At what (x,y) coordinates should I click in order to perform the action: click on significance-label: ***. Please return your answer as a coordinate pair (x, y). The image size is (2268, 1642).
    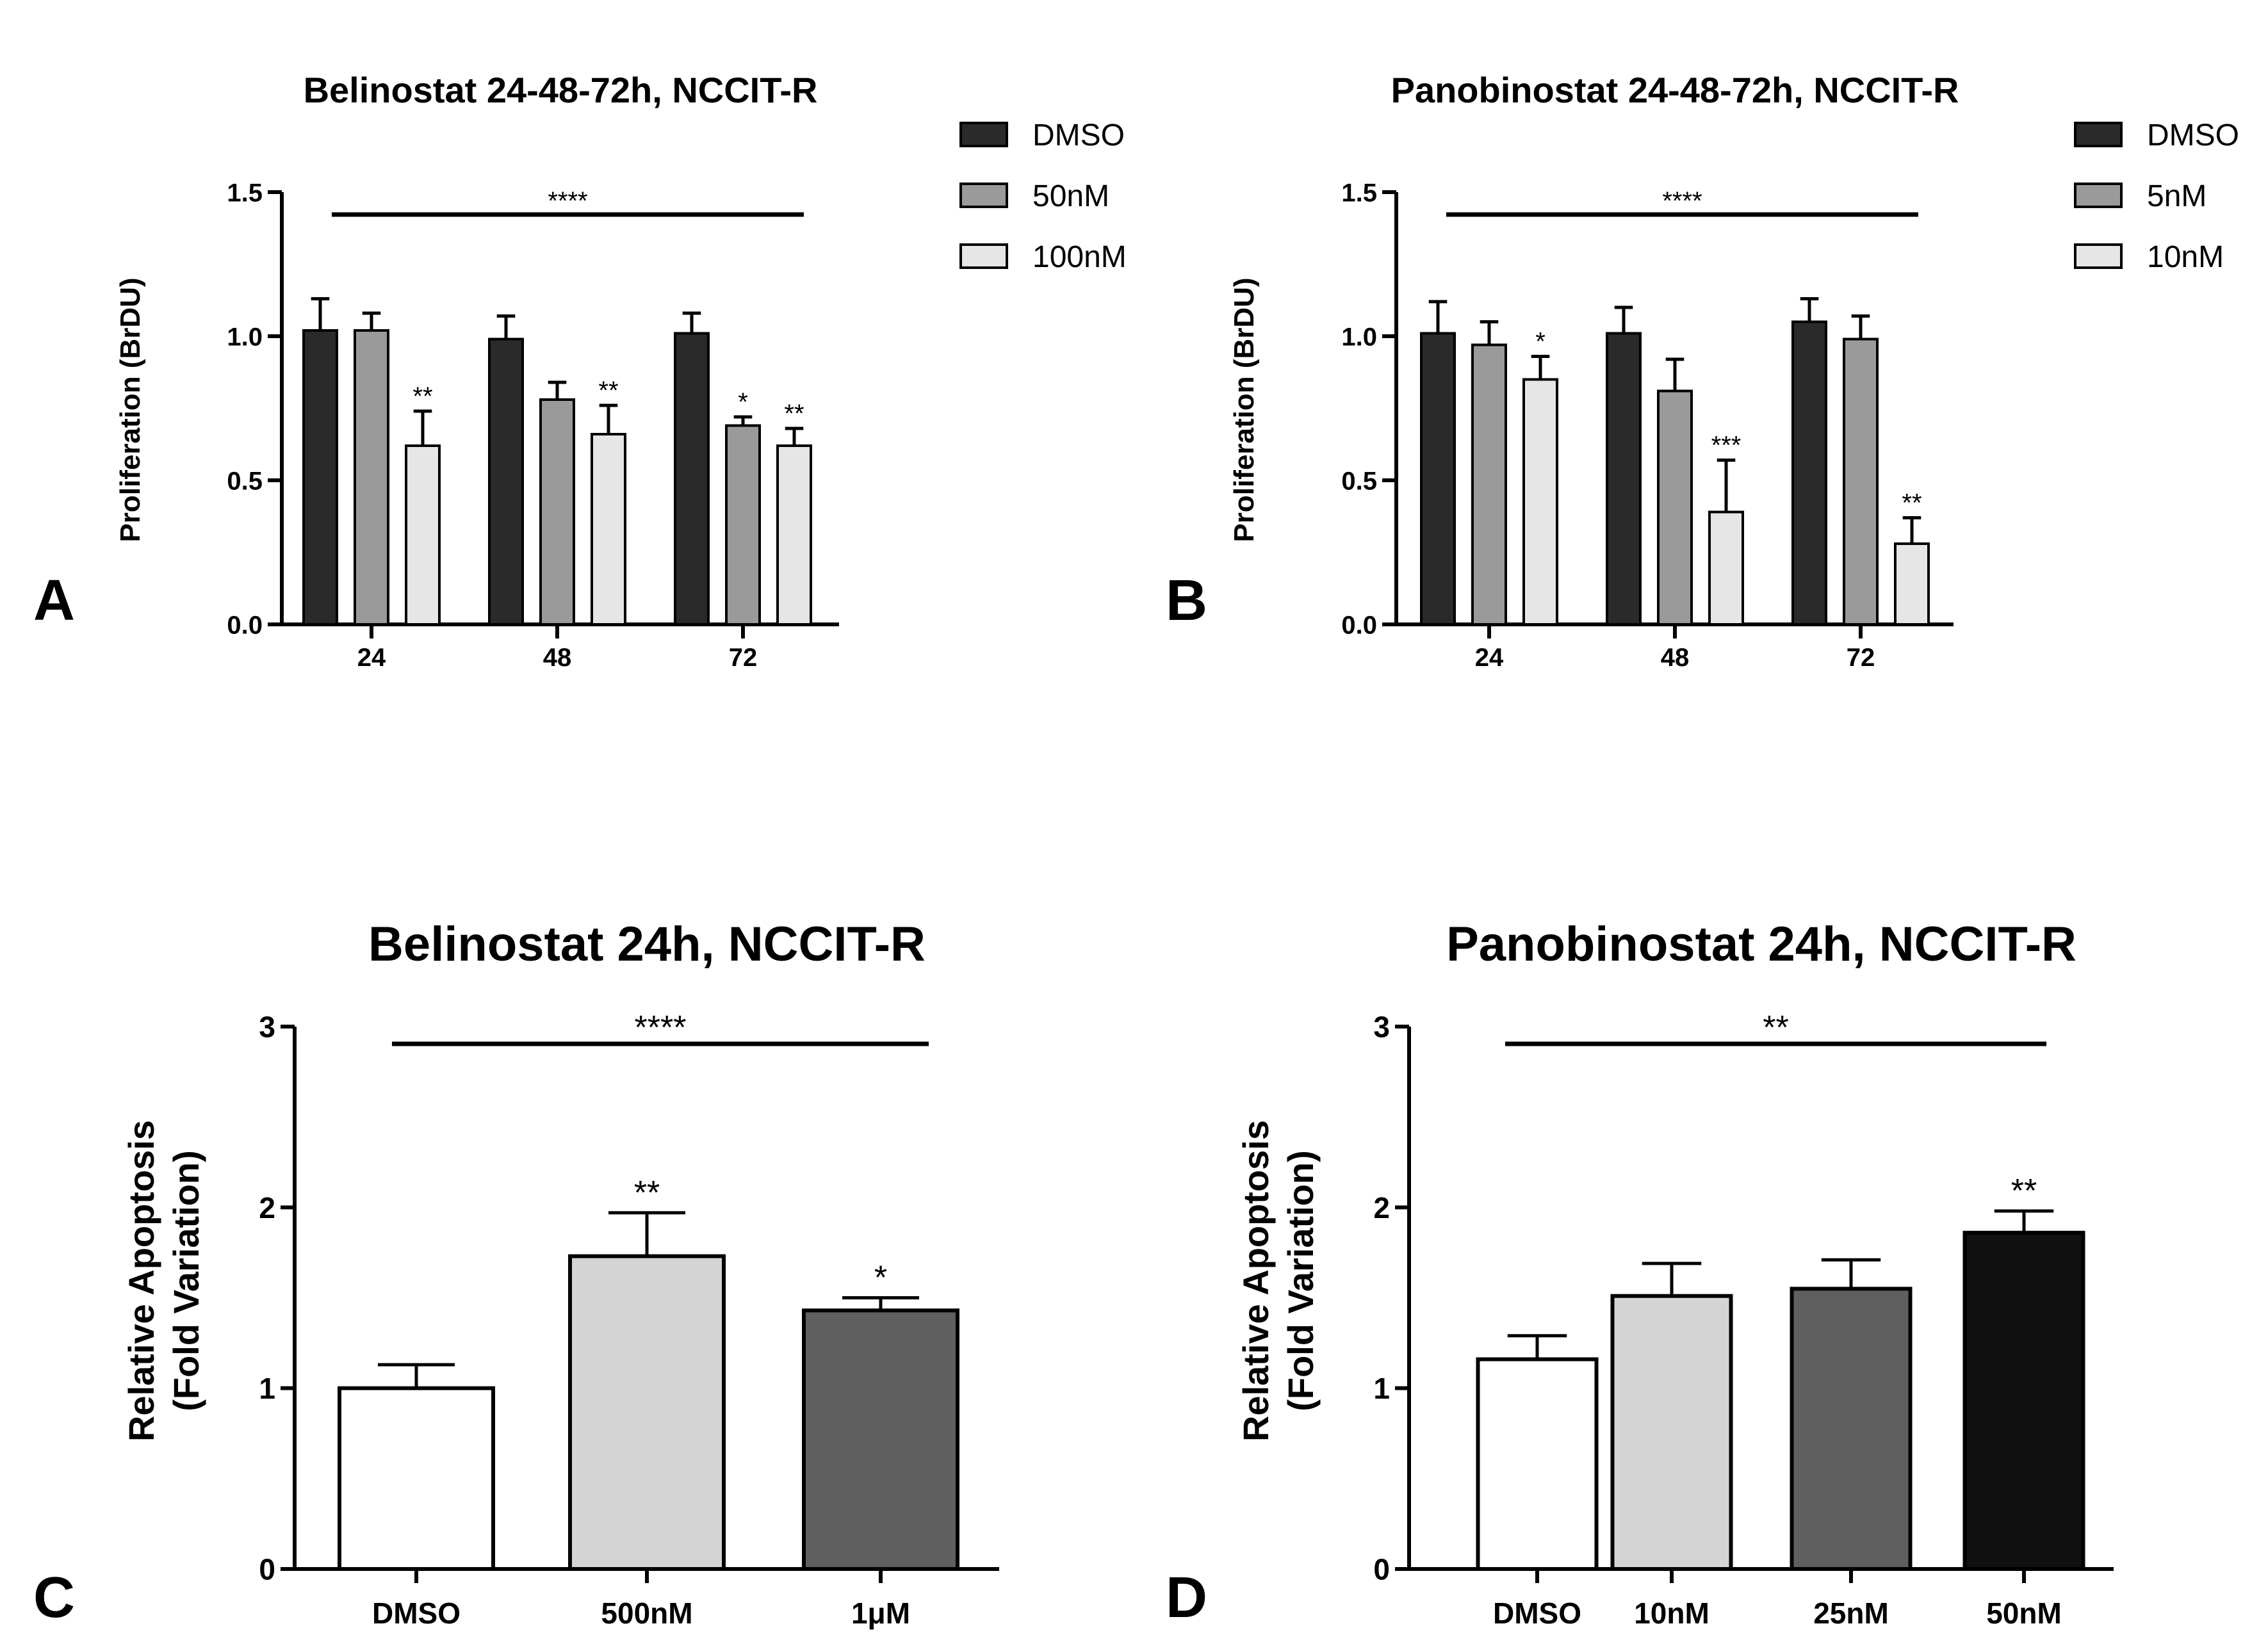
    Looking at the image, I should click on (1726, 446).